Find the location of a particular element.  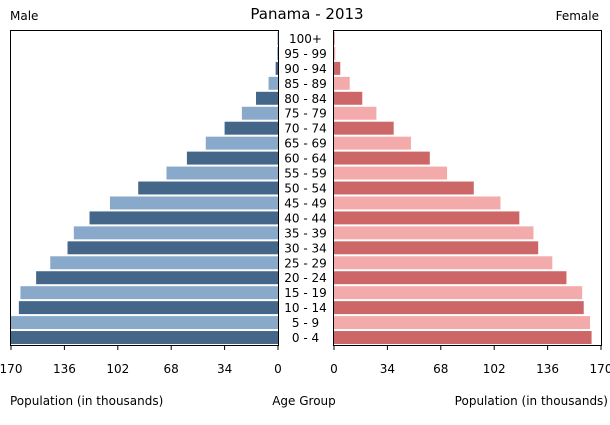

age-group-label: 0 - 4 is located at coordinates (305, 338).